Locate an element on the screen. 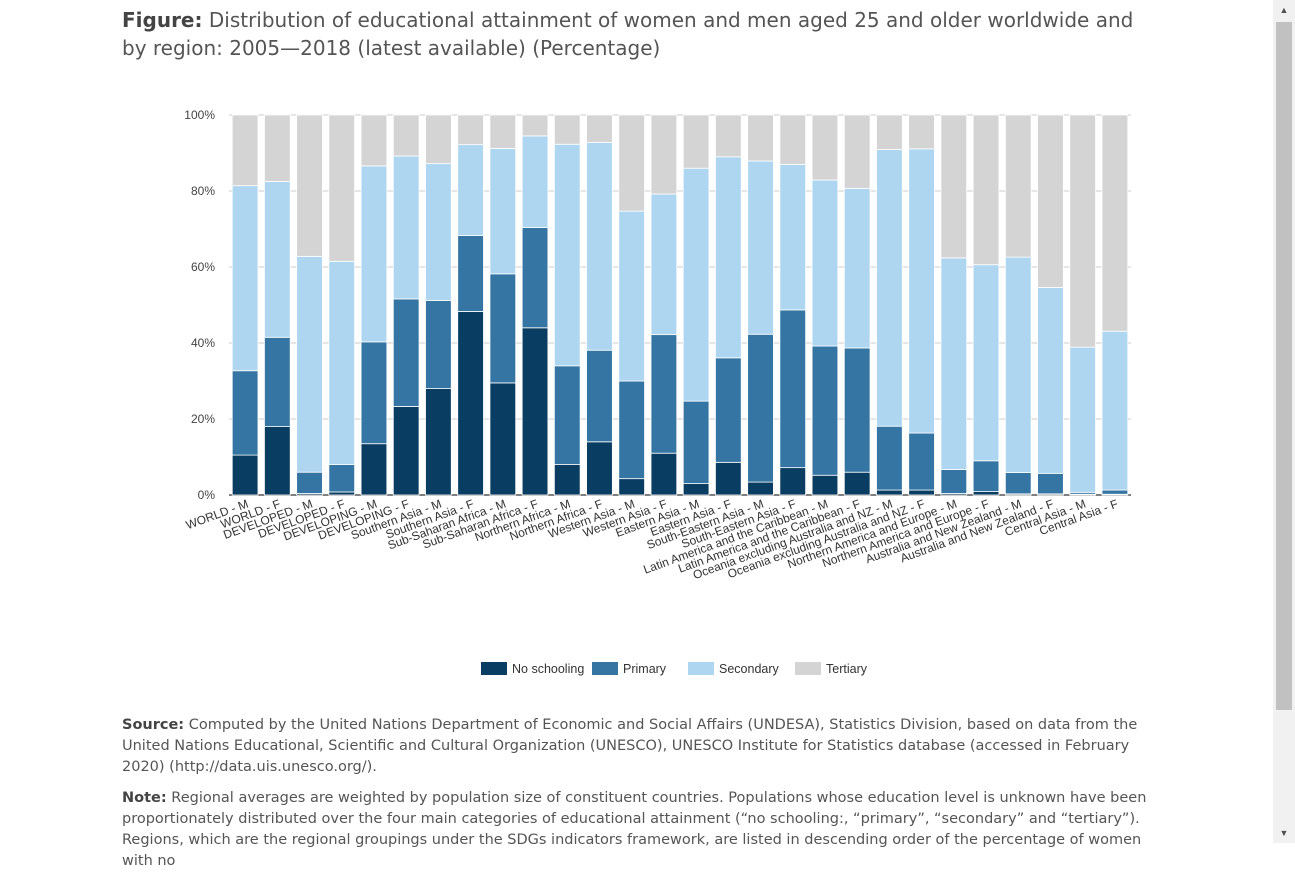  source-label: Source: is located at coordinates (153, 725).